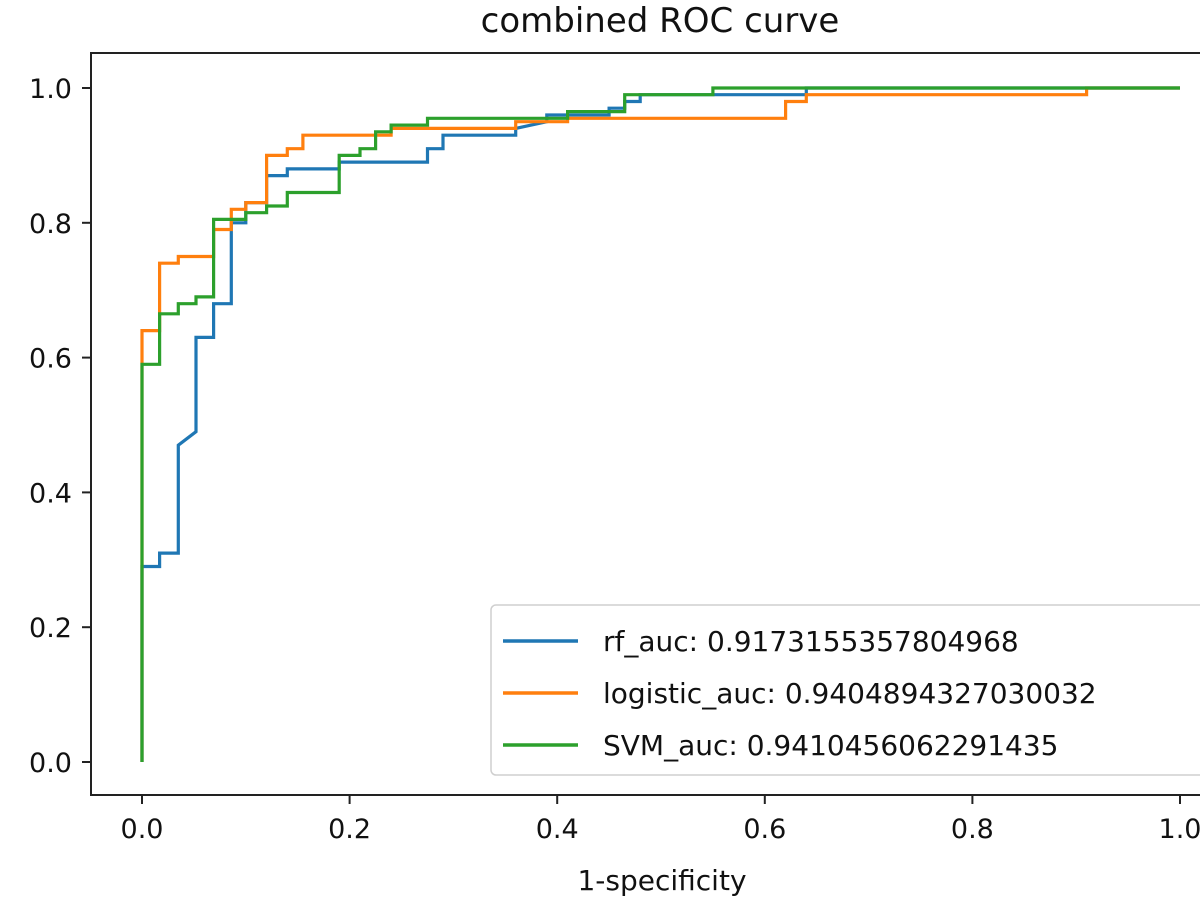  I want to click on y-tick-label: 0.8, so click(50, 224).